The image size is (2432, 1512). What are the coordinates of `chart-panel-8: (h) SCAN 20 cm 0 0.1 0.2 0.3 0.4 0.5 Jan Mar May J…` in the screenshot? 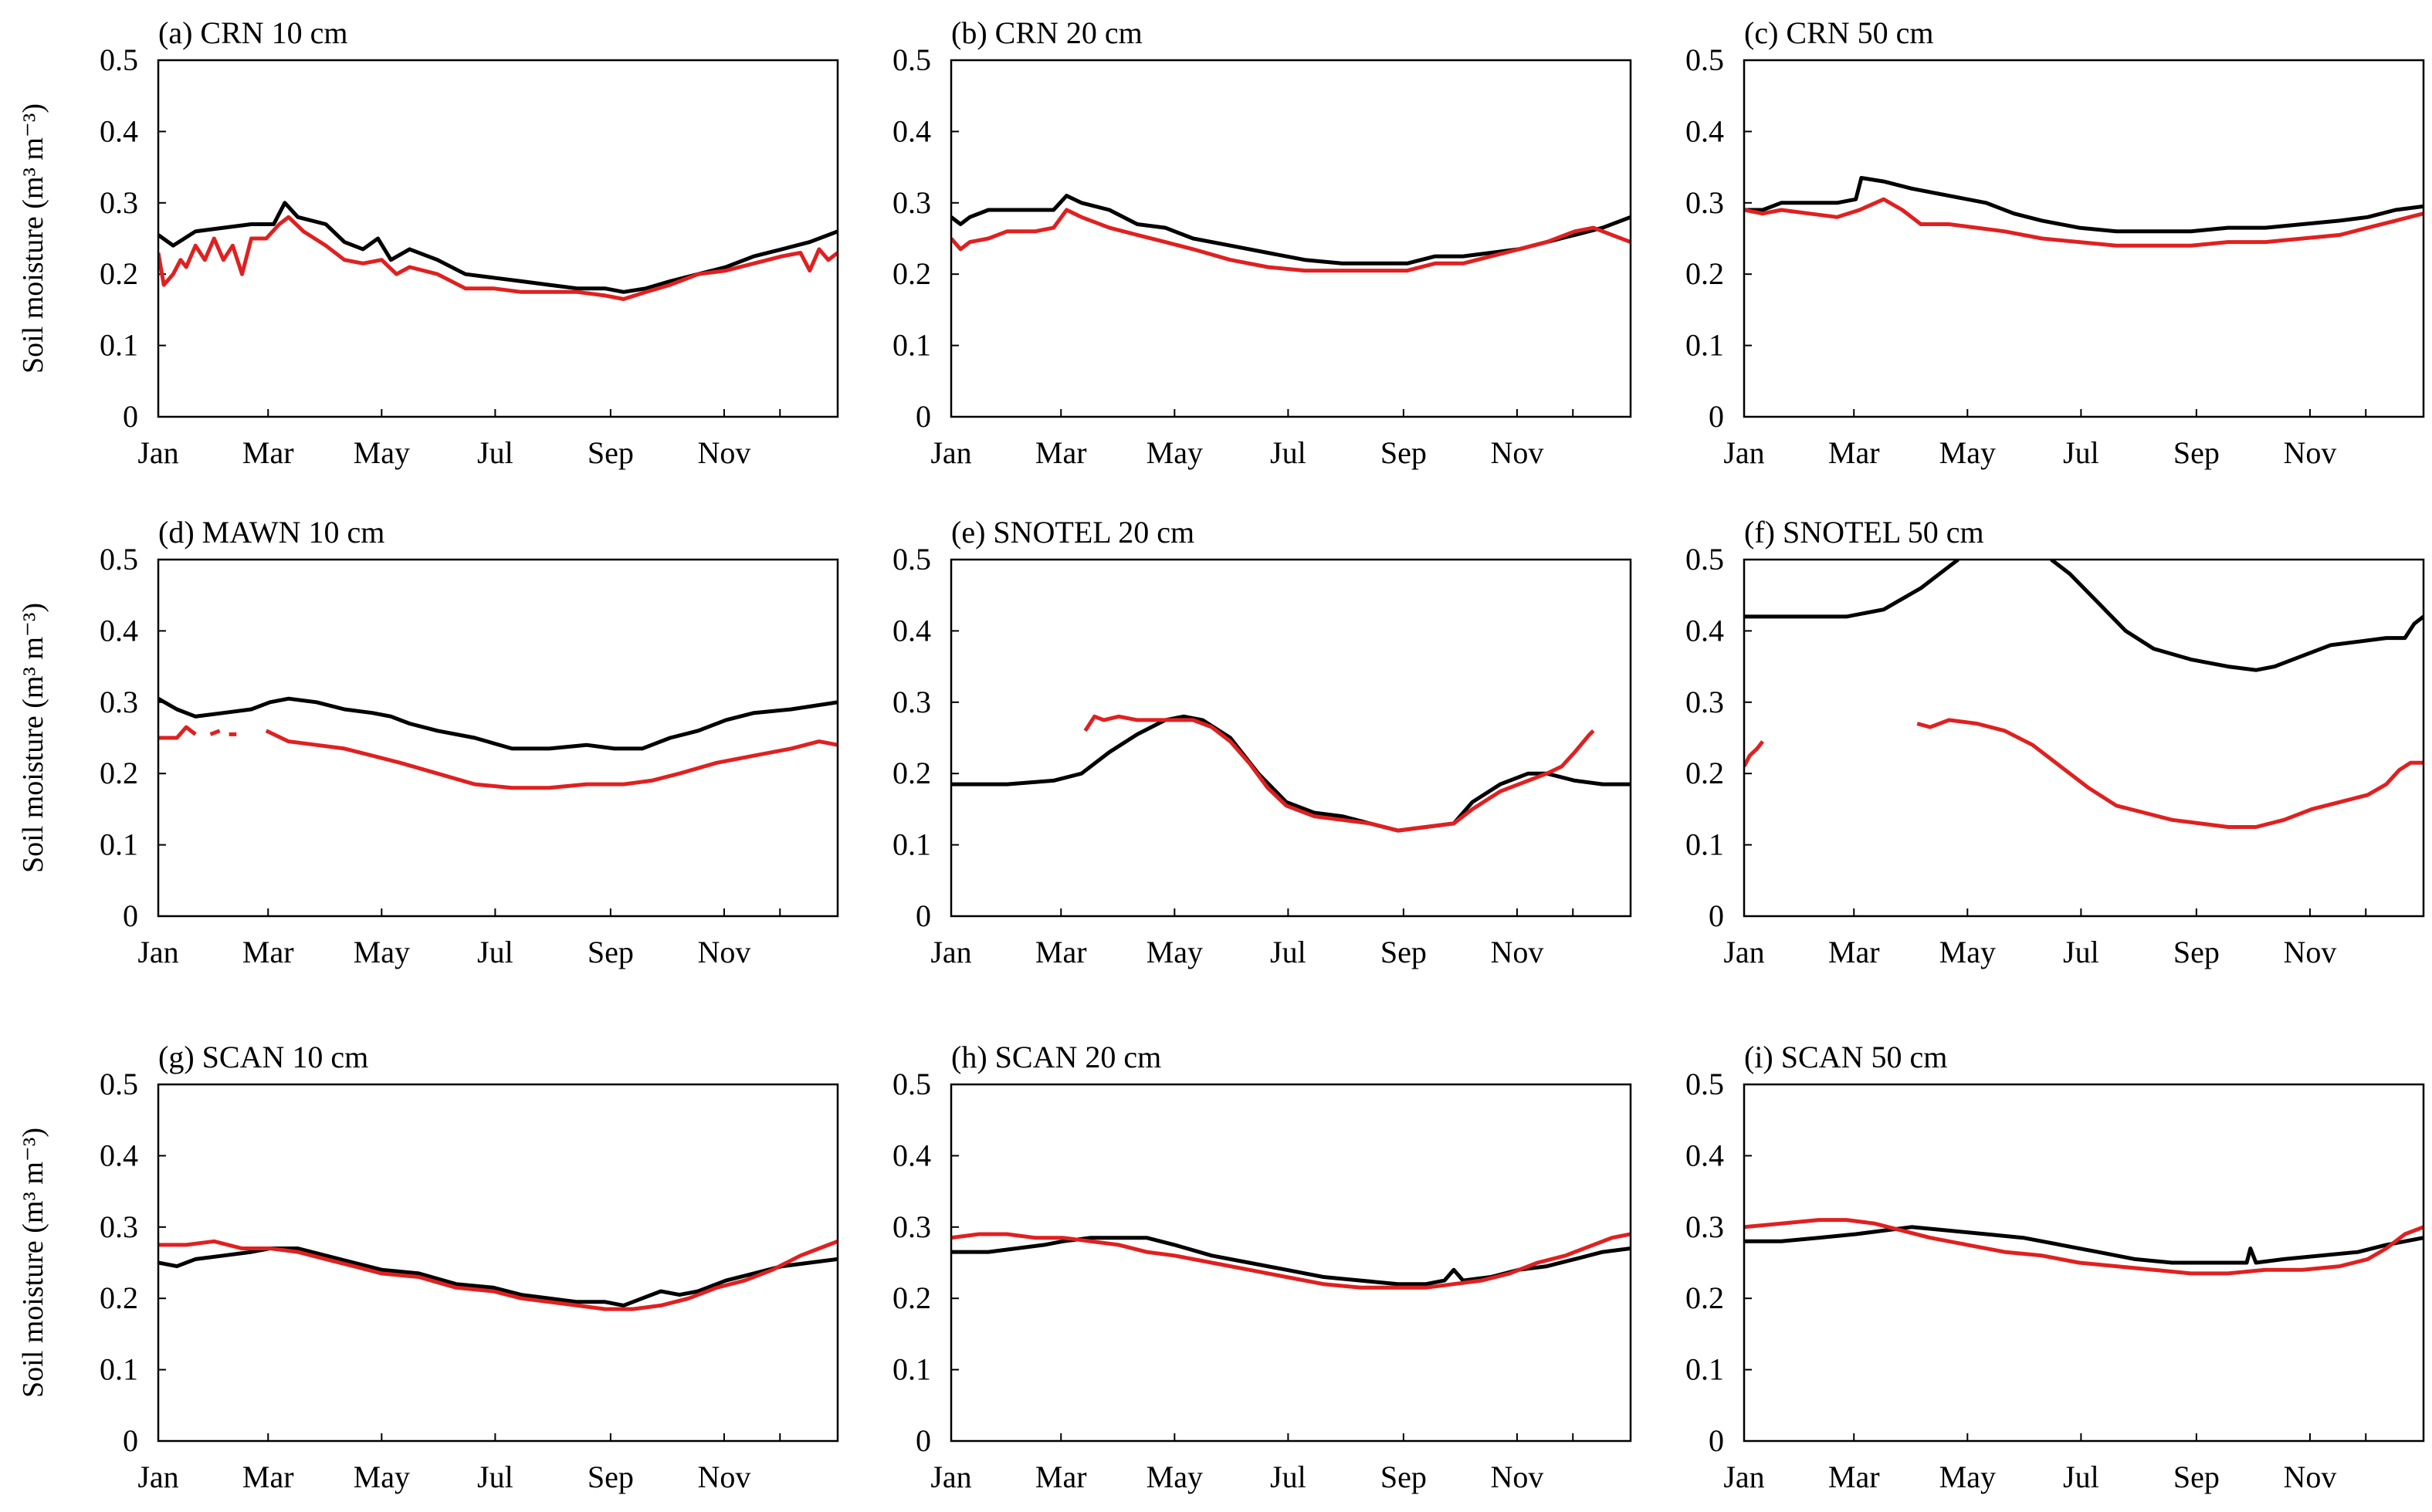 It's located at (1262, 1267).